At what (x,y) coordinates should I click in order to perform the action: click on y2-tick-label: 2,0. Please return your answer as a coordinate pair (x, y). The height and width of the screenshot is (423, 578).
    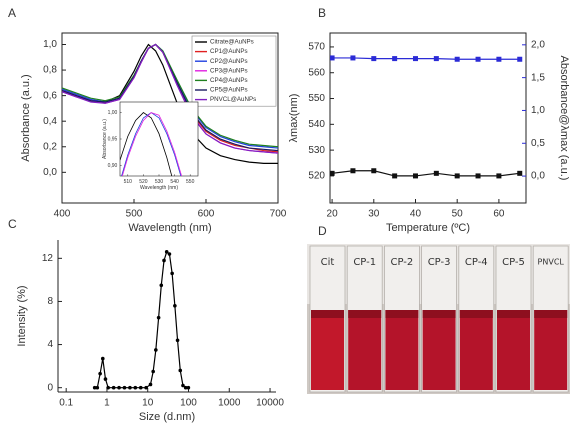
    Looking at the image, I should click on (538, 44).